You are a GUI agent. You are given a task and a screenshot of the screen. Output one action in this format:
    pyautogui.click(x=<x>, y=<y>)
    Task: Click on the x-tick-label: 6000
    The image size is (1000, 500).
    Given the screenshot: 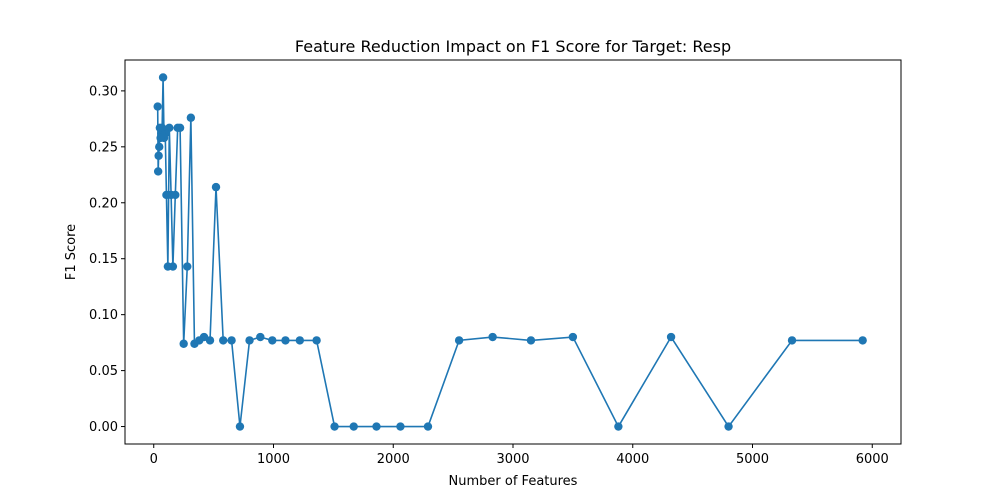 What is the action you would take?
    pyautogui.click(x=872, y=459)
    